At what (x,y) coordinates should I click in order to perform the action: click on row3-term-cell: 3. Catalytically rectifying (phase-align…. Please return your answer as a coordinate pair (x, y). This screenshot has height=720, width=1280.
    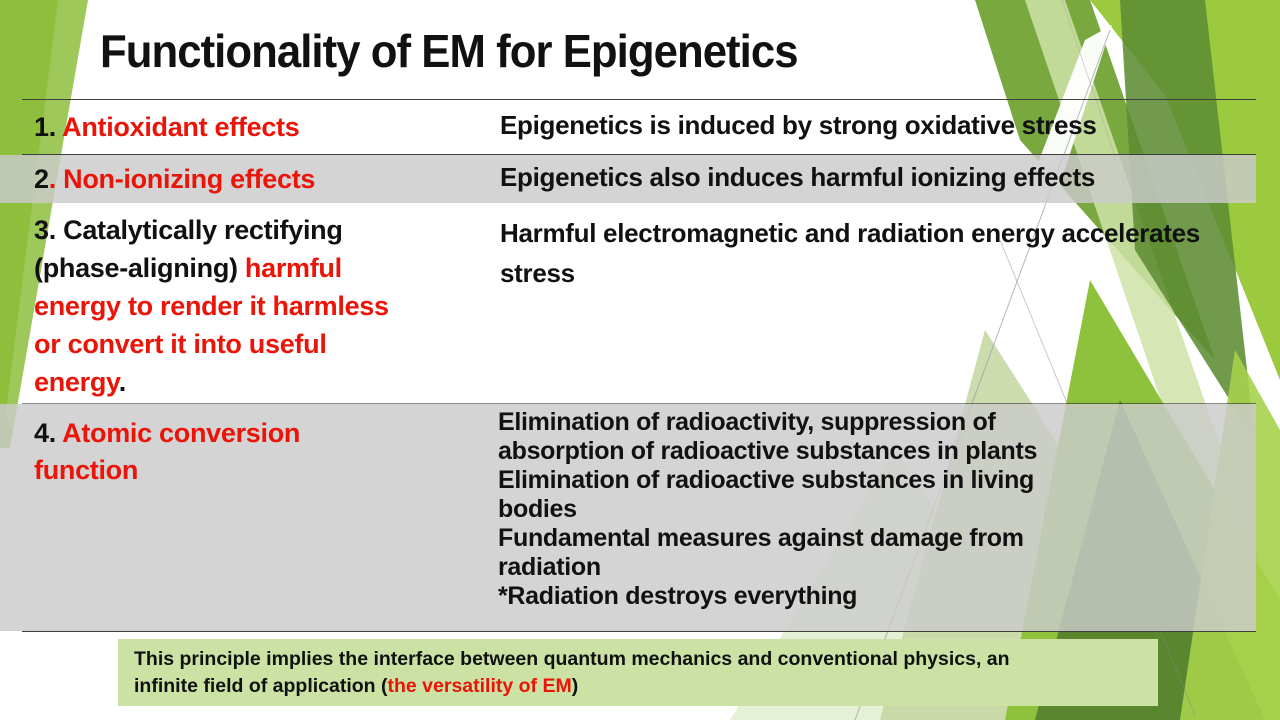
    Looking at the image, I should click on (211, 306).